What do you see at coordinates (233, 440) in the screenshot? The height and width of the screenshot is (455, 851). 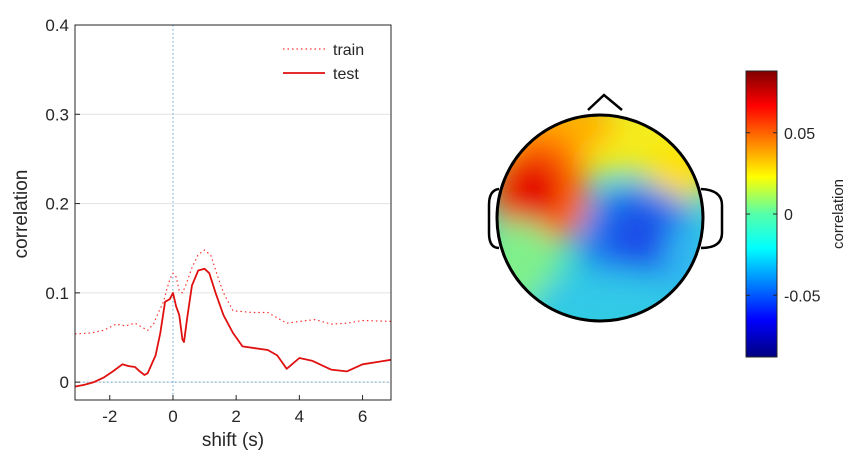 I see `x-axis-label: shift (s)` at bounding box center [233, 440].